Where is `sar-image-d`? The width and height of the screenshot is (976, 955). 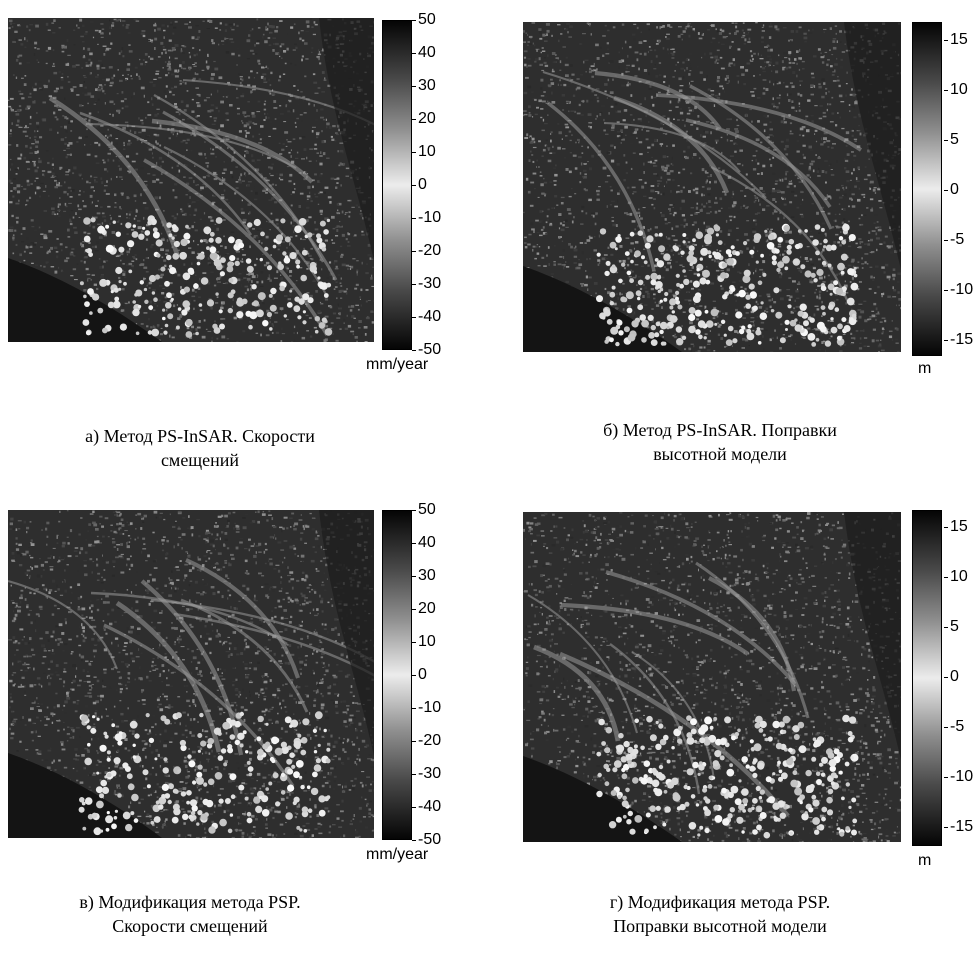 sar-image-d is located at coordinates (712, 677).